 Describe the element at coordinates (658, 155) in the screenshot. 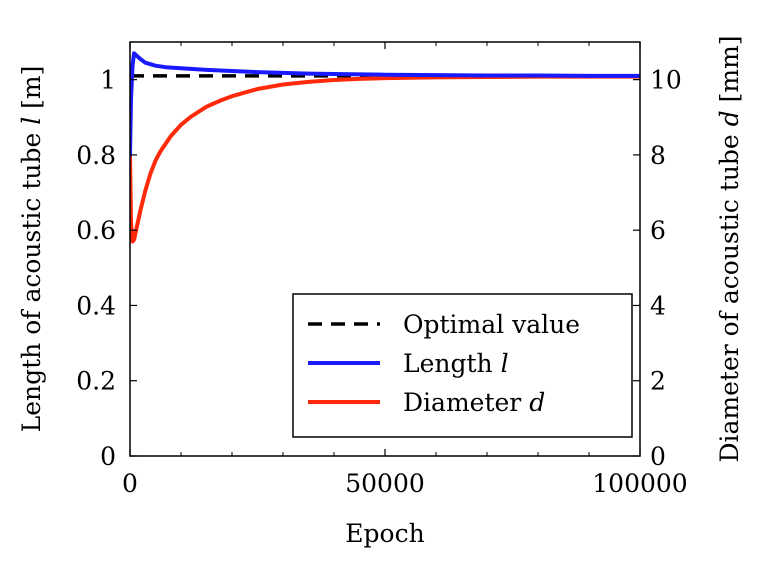

I see `y-right-tick-label: 8` at that location.